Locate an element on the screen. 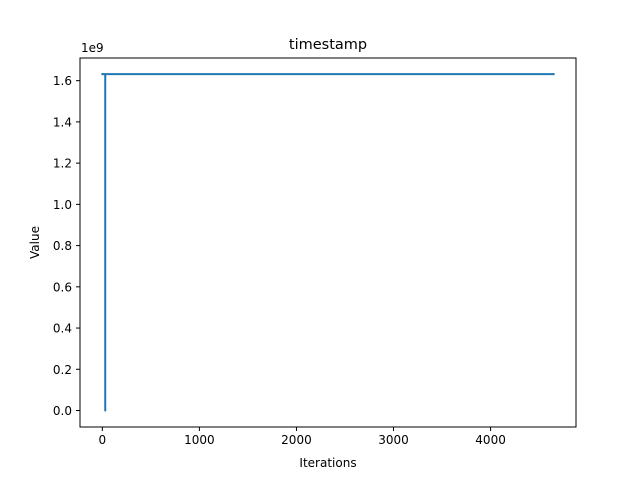  y-axis-label: Value is located at coordinates (35, 242).